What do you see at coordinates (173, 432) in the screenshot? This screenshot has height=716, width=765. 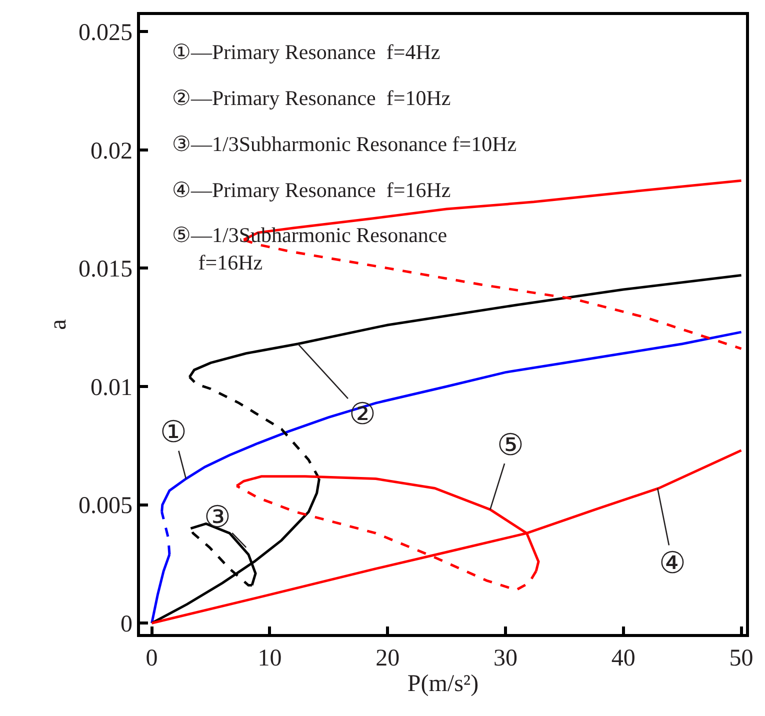 I see `annotation: ①` at bounding box center [173, 432].